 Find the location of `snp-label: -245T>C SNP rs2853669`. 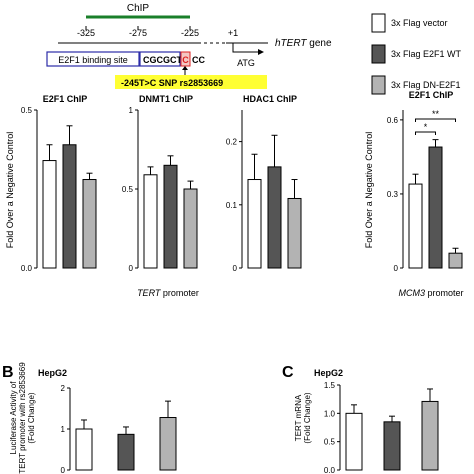

snp-label: -245T>C SNP rs2853669 is located at coordinates (172, 83).